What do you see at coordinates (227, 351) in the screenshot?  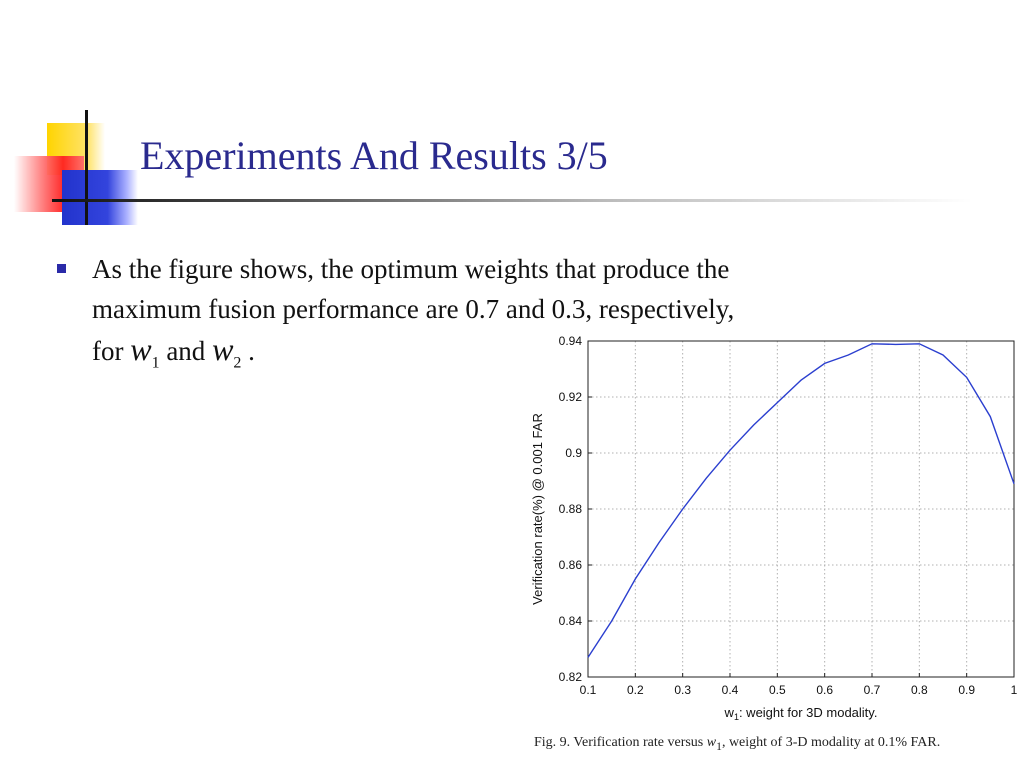 I see `variable-w2: w2` at bounding box center [227, 351].